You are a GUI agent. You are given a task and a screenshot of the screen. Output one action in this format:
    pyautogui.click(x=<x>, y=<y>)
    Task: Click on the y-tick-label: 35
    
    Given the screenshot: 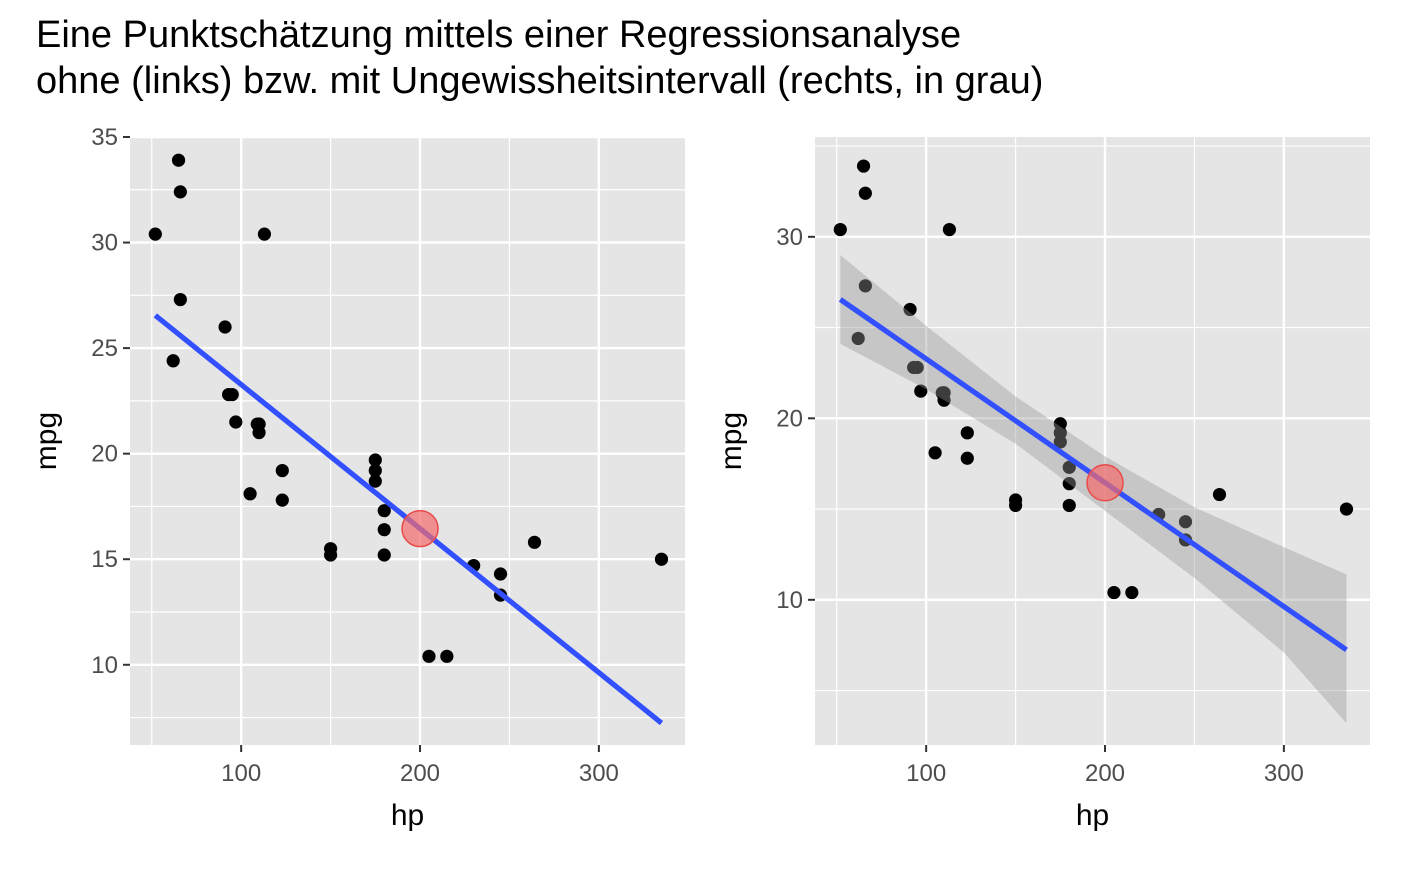 What is the action you would take?
    pyautogui.click(x=104, y=137)
    